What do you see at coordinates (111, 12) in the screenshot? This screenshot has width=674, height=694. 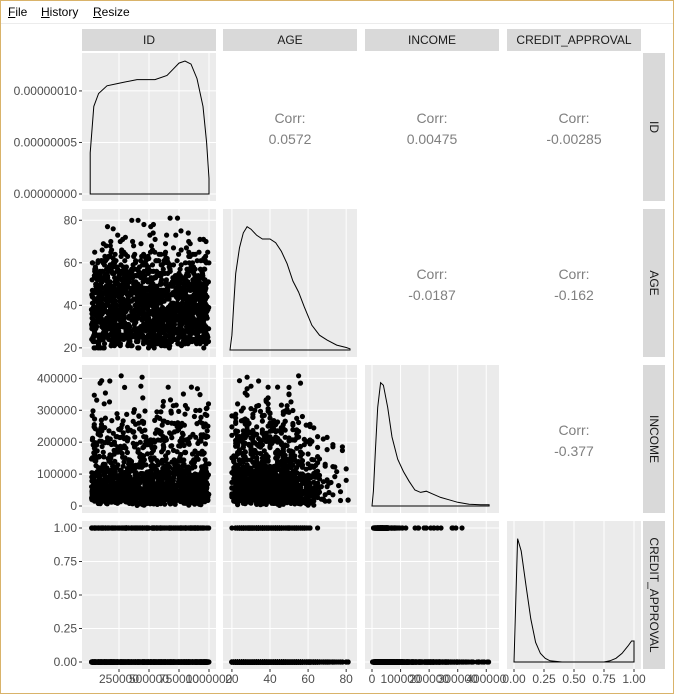 I see `menu-resize: Resize` at bounding box center [111, 12].